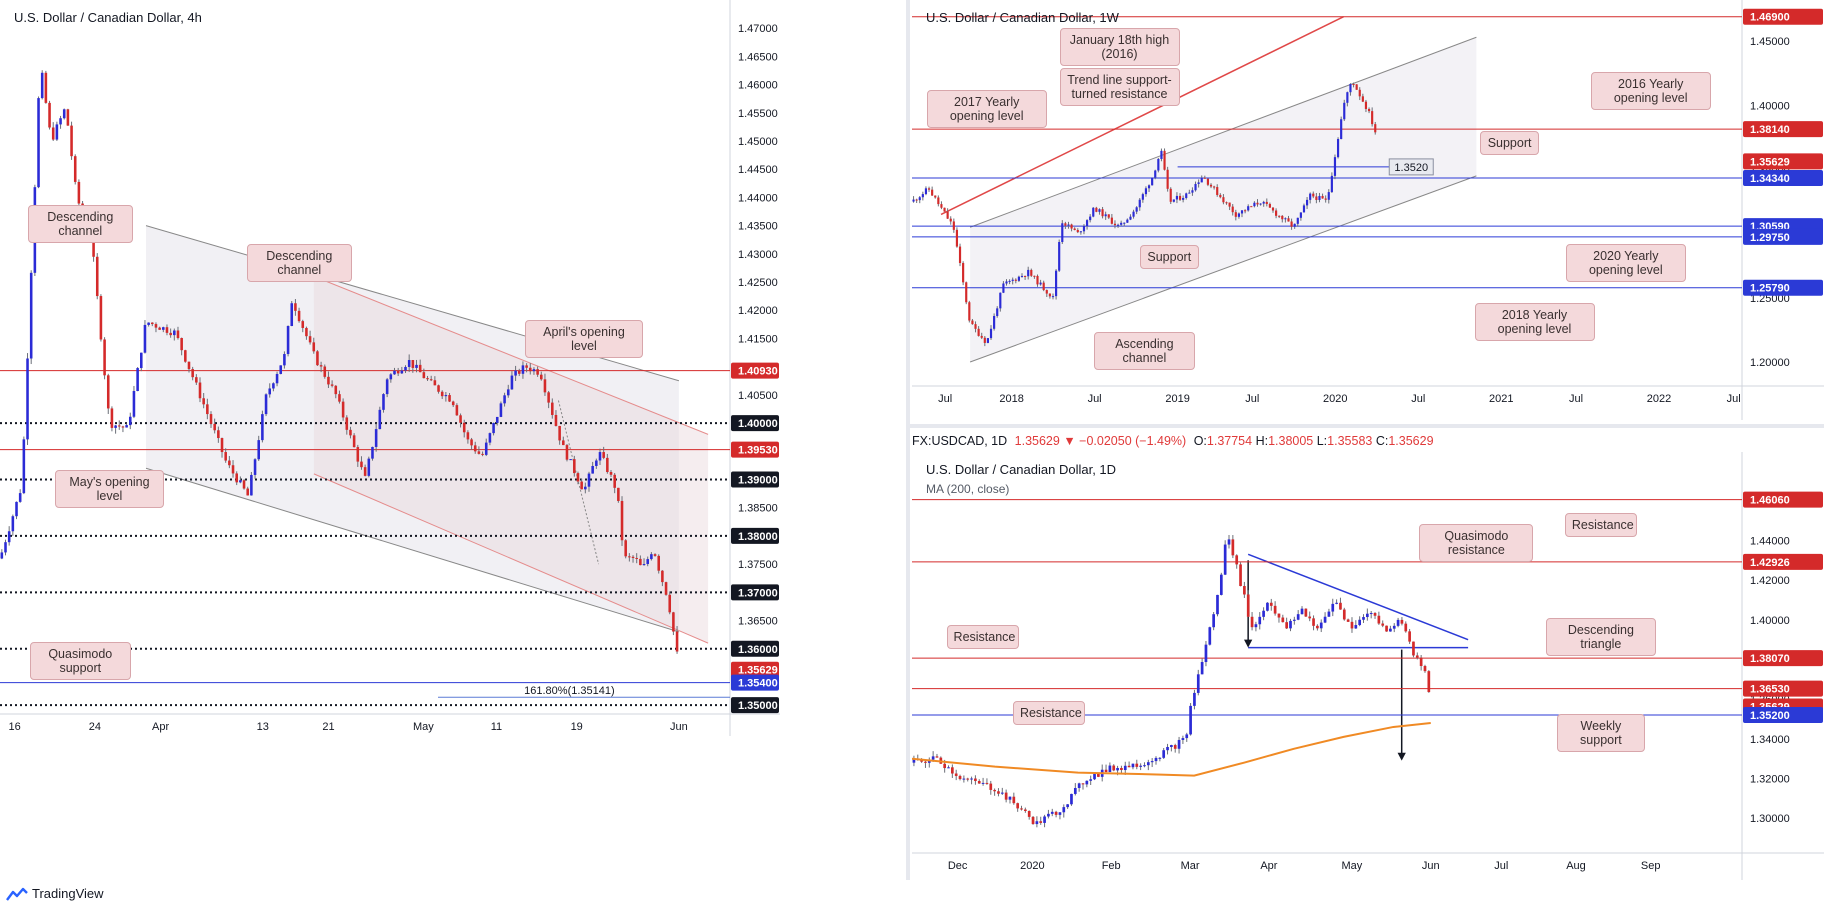  Describe the element at coordinates (1601, 636) in the screenshot. I see `chart-annotation: Descending triangle` at that location.